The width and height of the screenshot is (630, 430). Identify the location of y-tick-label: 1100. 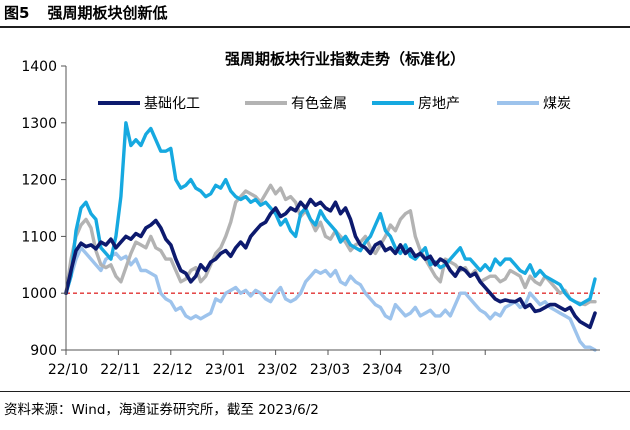
(39, 237).